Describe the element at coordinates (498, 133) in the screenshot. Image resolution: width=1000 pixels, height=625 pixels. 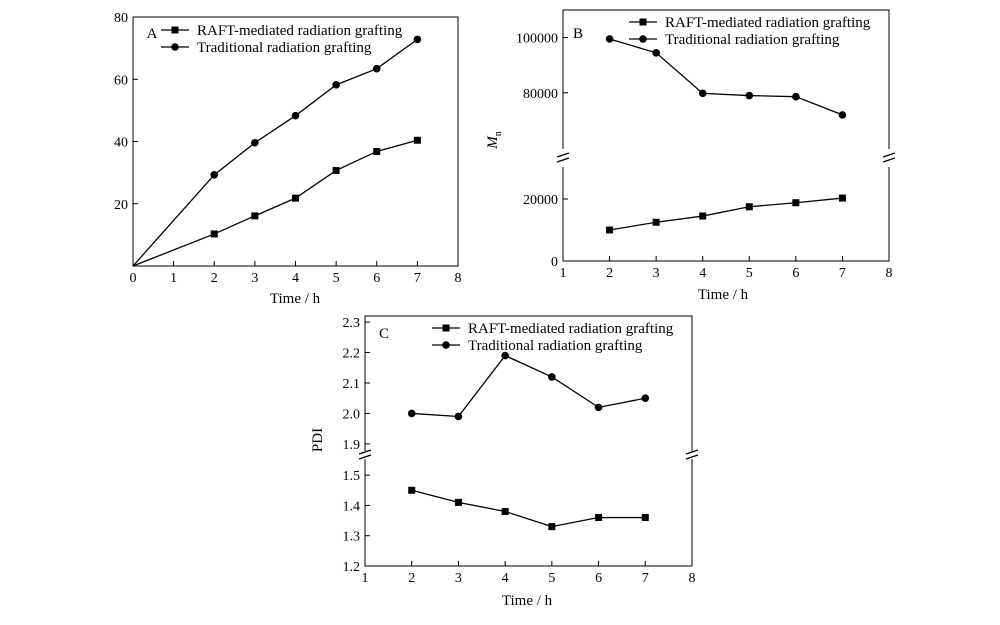
I see `y-axis-label-subscript: n` at that location.